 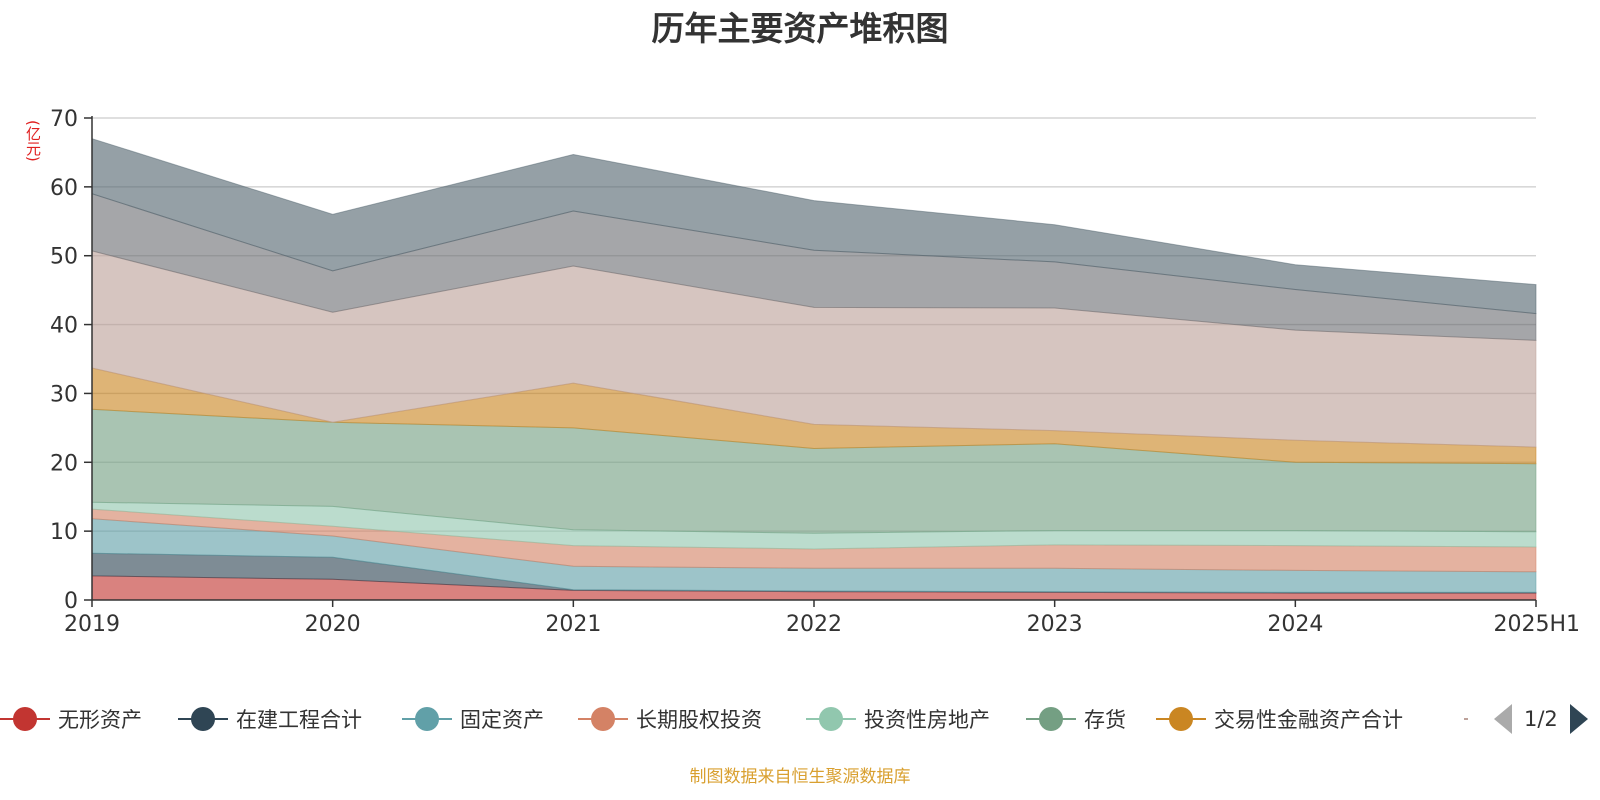 I want to click on legend-label: 固定资产, so click(x=502, y=720).